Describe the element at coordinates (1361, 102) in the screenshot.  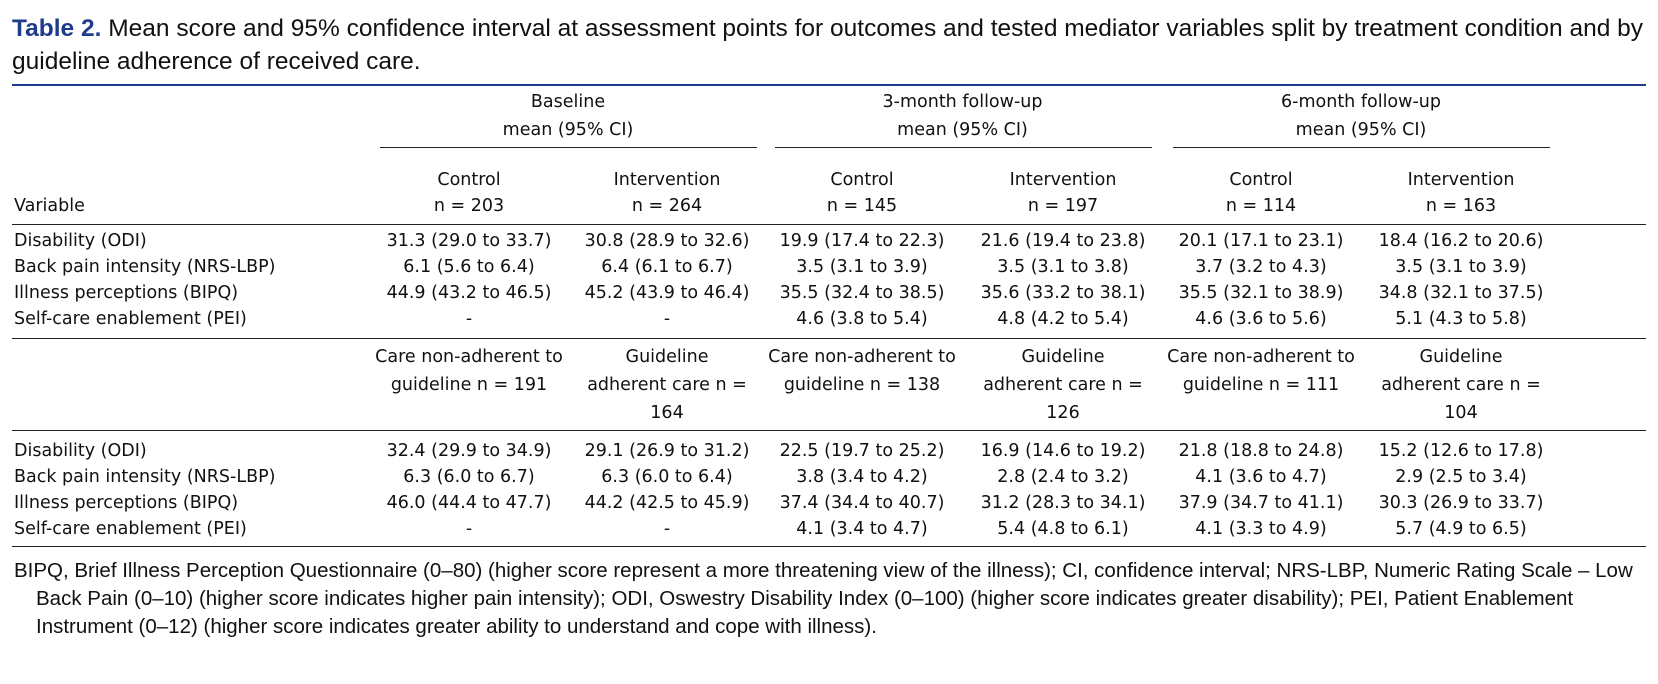
I see `group-header: 6-month follow-up` at that location.